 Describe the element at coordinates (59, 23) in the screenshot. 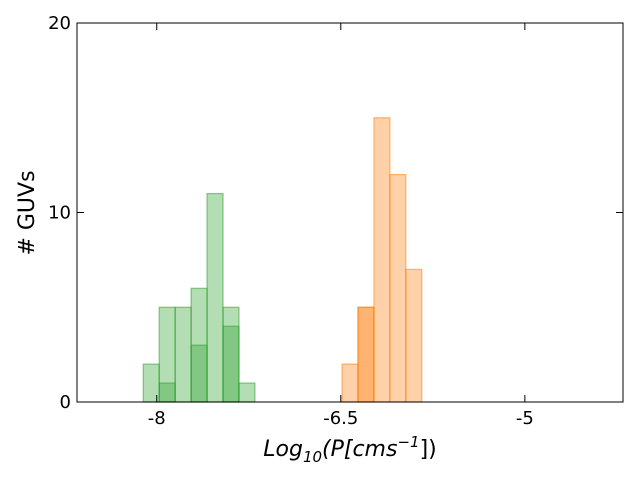

I see `y-tick-label: 20` at that location.